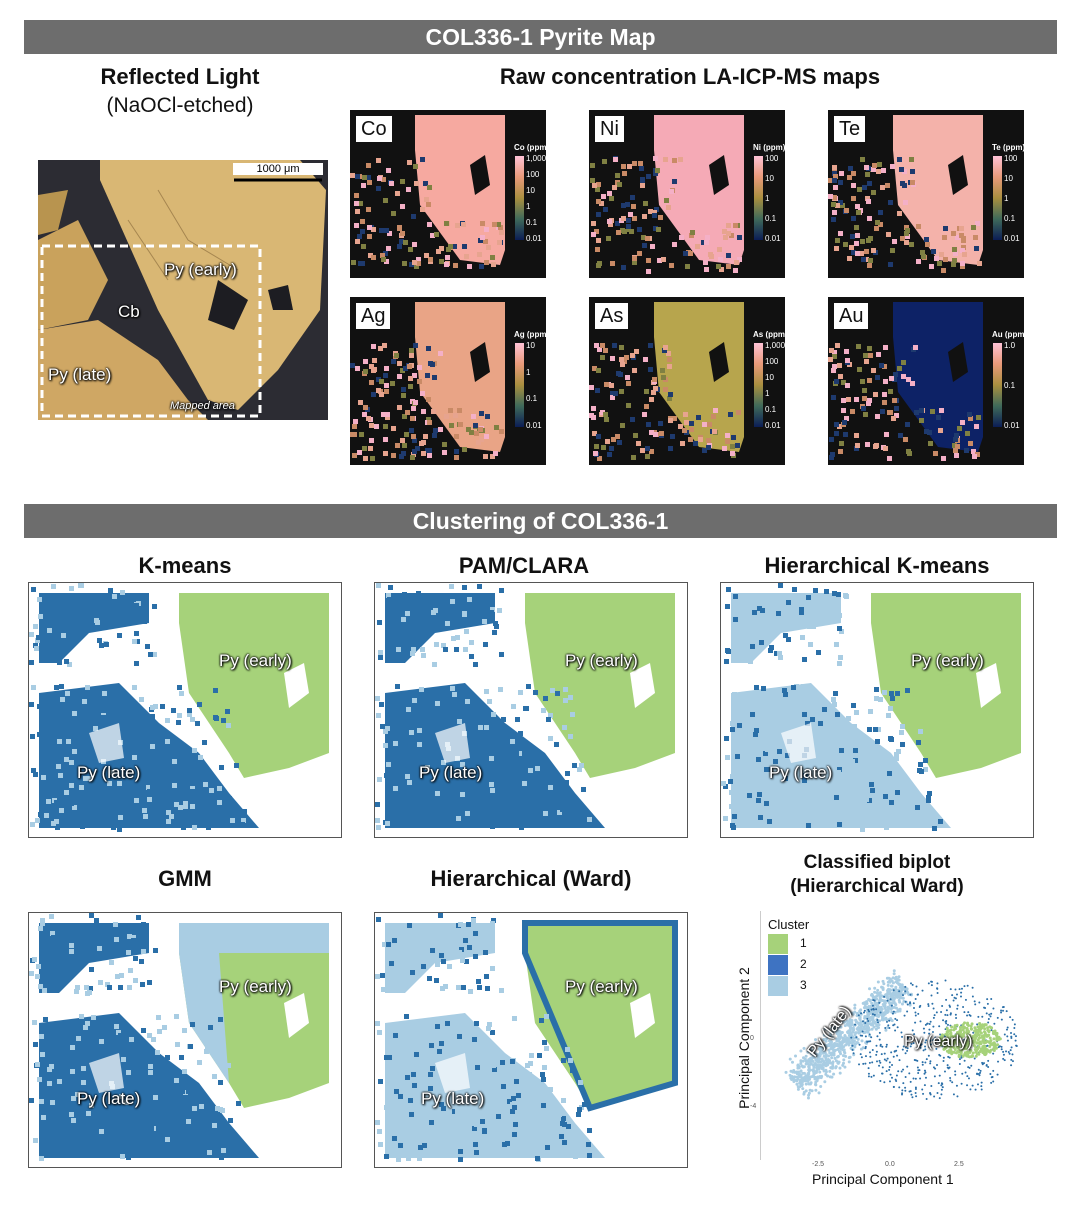  What do you see at coordinates (278, 169) in the screenshot?
I see `scale-bar-label: 1000 μm` at bounding box center [278, 169].